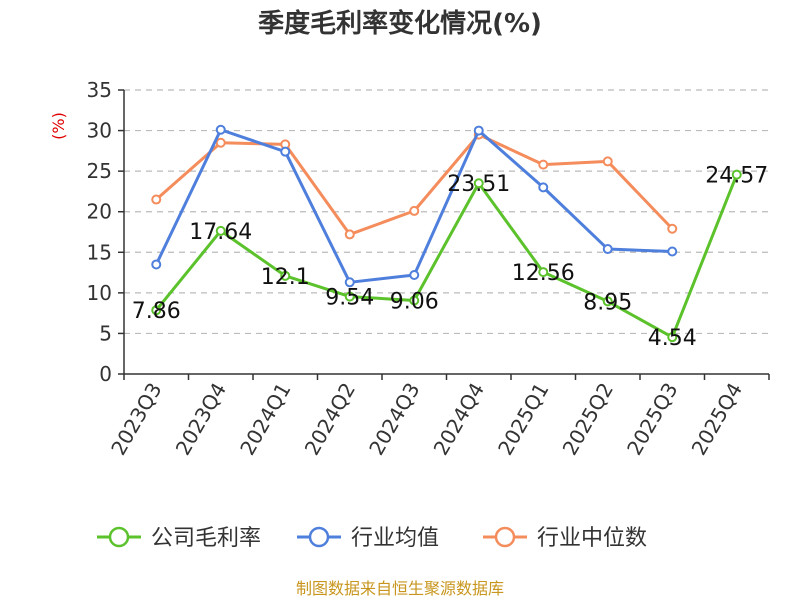 The image size is (800, 604). What do you see at coordinates (58, 126) in the screenshot?
I see `y-axis-label: (%)` at bounding box center [58, 126].